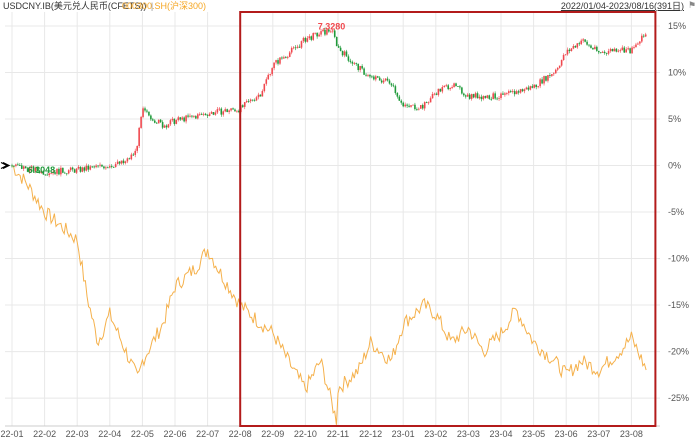 This screenshot has height=442, width=700. I want to click on y-tick-label: -20%, so click(678, 352).